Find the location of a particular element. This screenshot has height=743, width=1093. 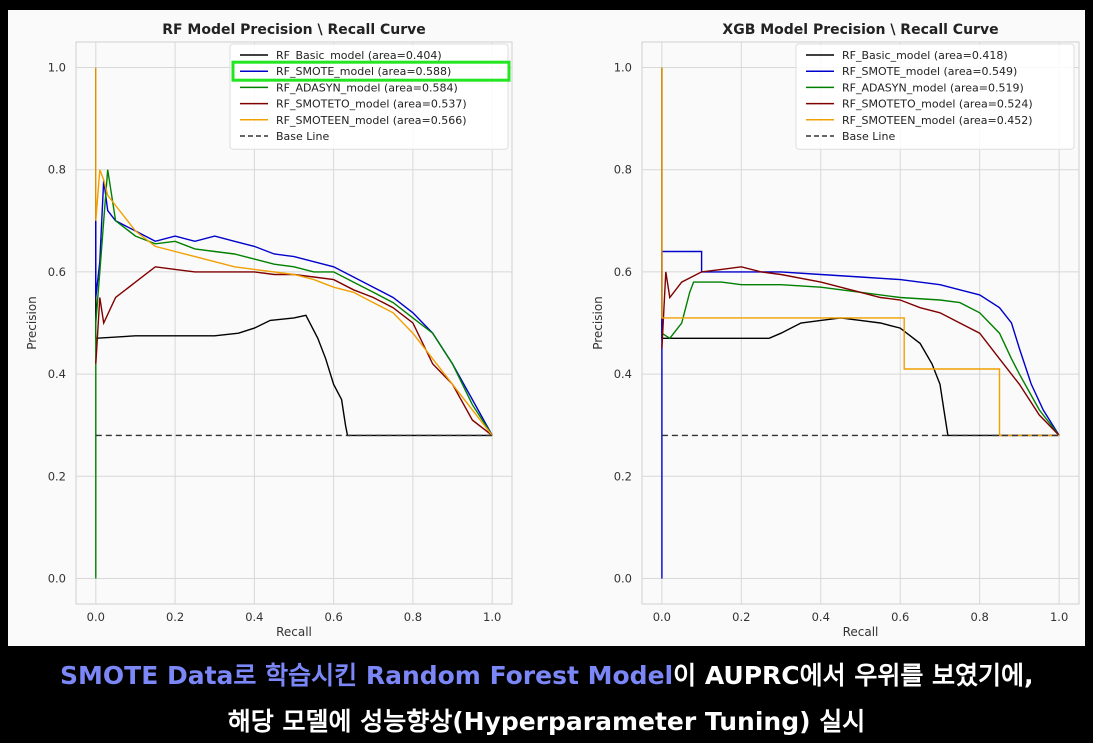

caption-highlight: SMOTE Data로 학습시킨 Random Forest Model is located at coordinates (367, 675).